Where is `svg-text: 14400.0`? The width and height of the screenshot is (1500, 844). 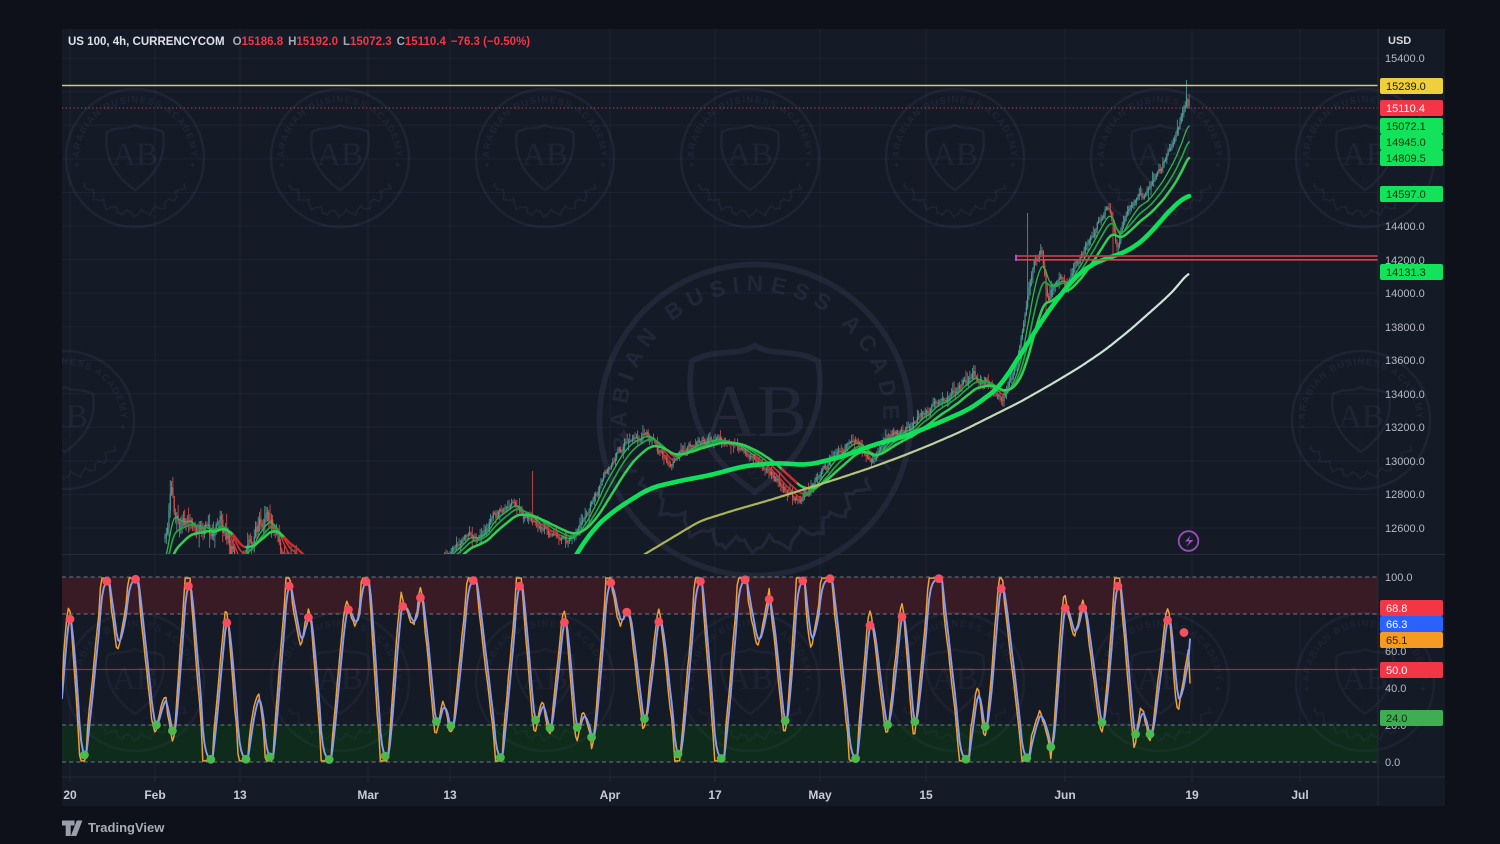
svg-text: 14400.0 is located at coordinates (1405, 227).